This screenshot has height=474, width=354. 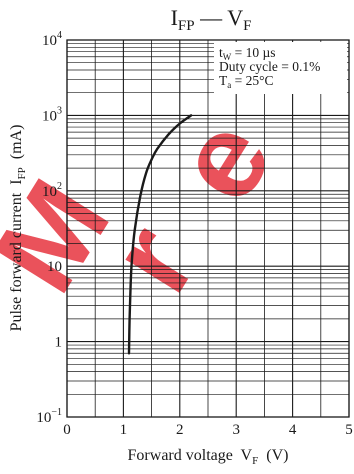 What do you see at coordinates (52, 39) in the screenshot?
I see `y-tick-label: 10⁴` at bounding box center [52, 39].